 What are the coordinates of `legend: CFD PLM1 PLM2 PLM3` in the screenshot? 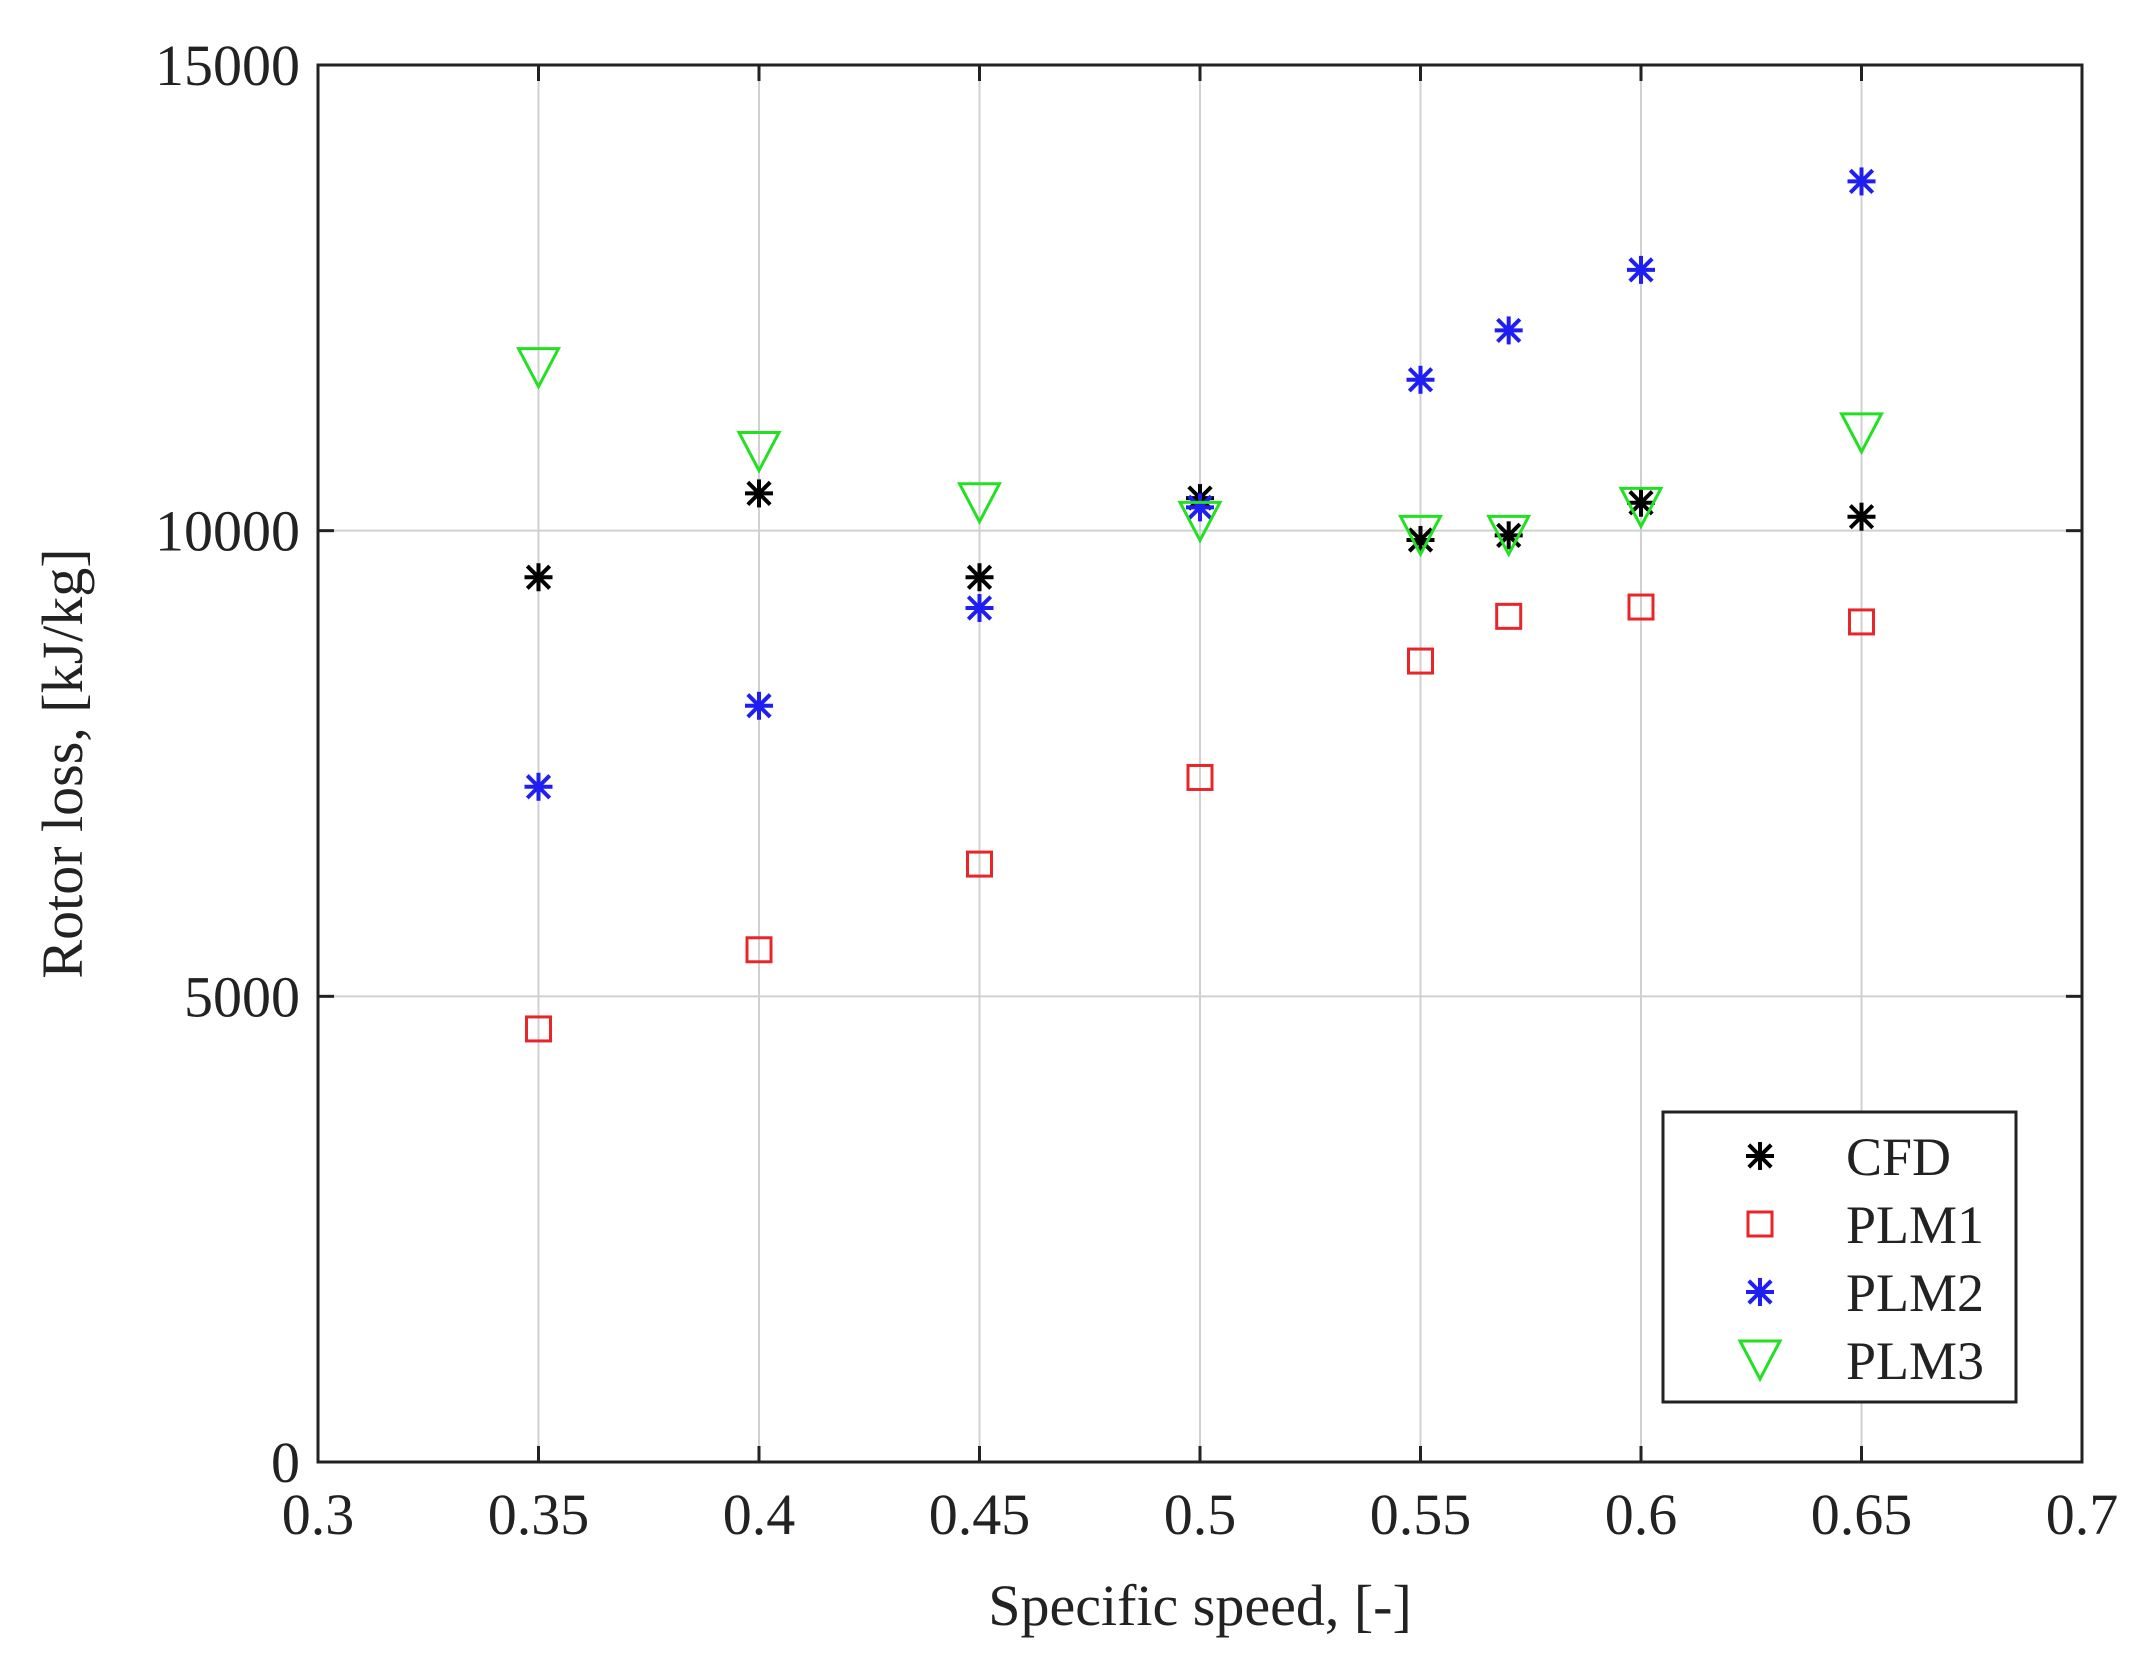 It's located at (1839, 1257).